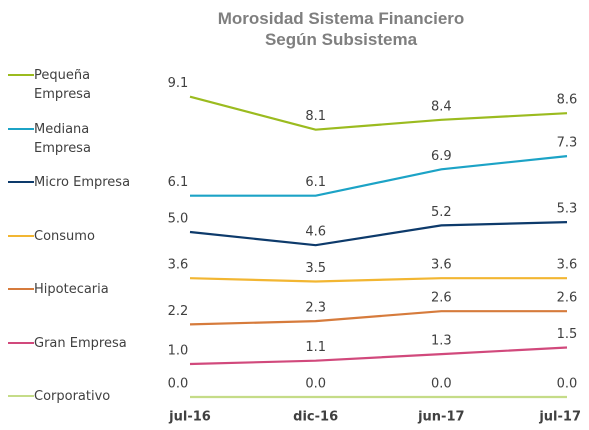  Describe the element at coordinates (62, 138) in the screenshot. I see `legend-label: Mediana Empresa` at that location.